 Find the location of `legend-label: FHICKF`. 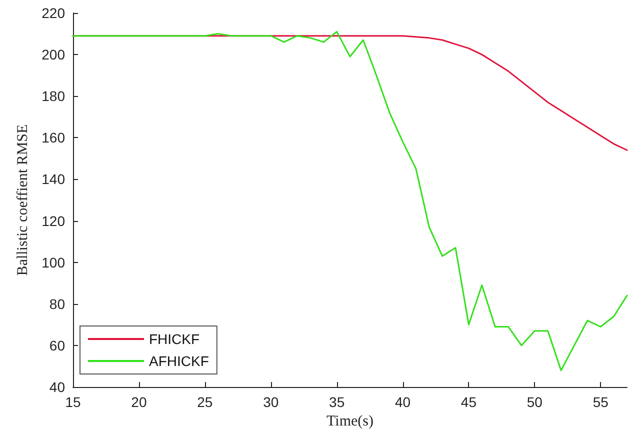

legend-label: FHICKF is located at coordinates (174, 339).